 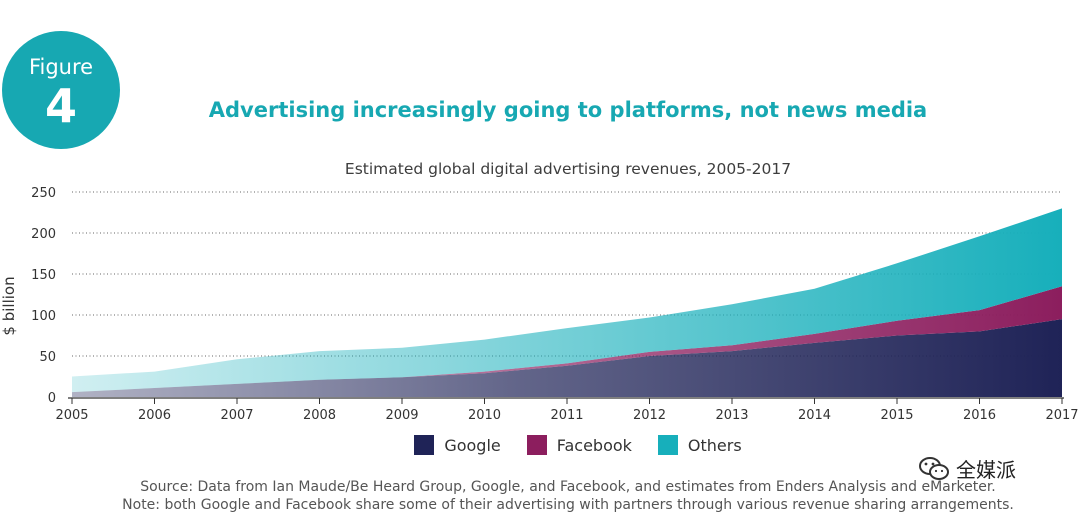 I want to click on figure-badge: Figure 4, so click(x=61, y=90).